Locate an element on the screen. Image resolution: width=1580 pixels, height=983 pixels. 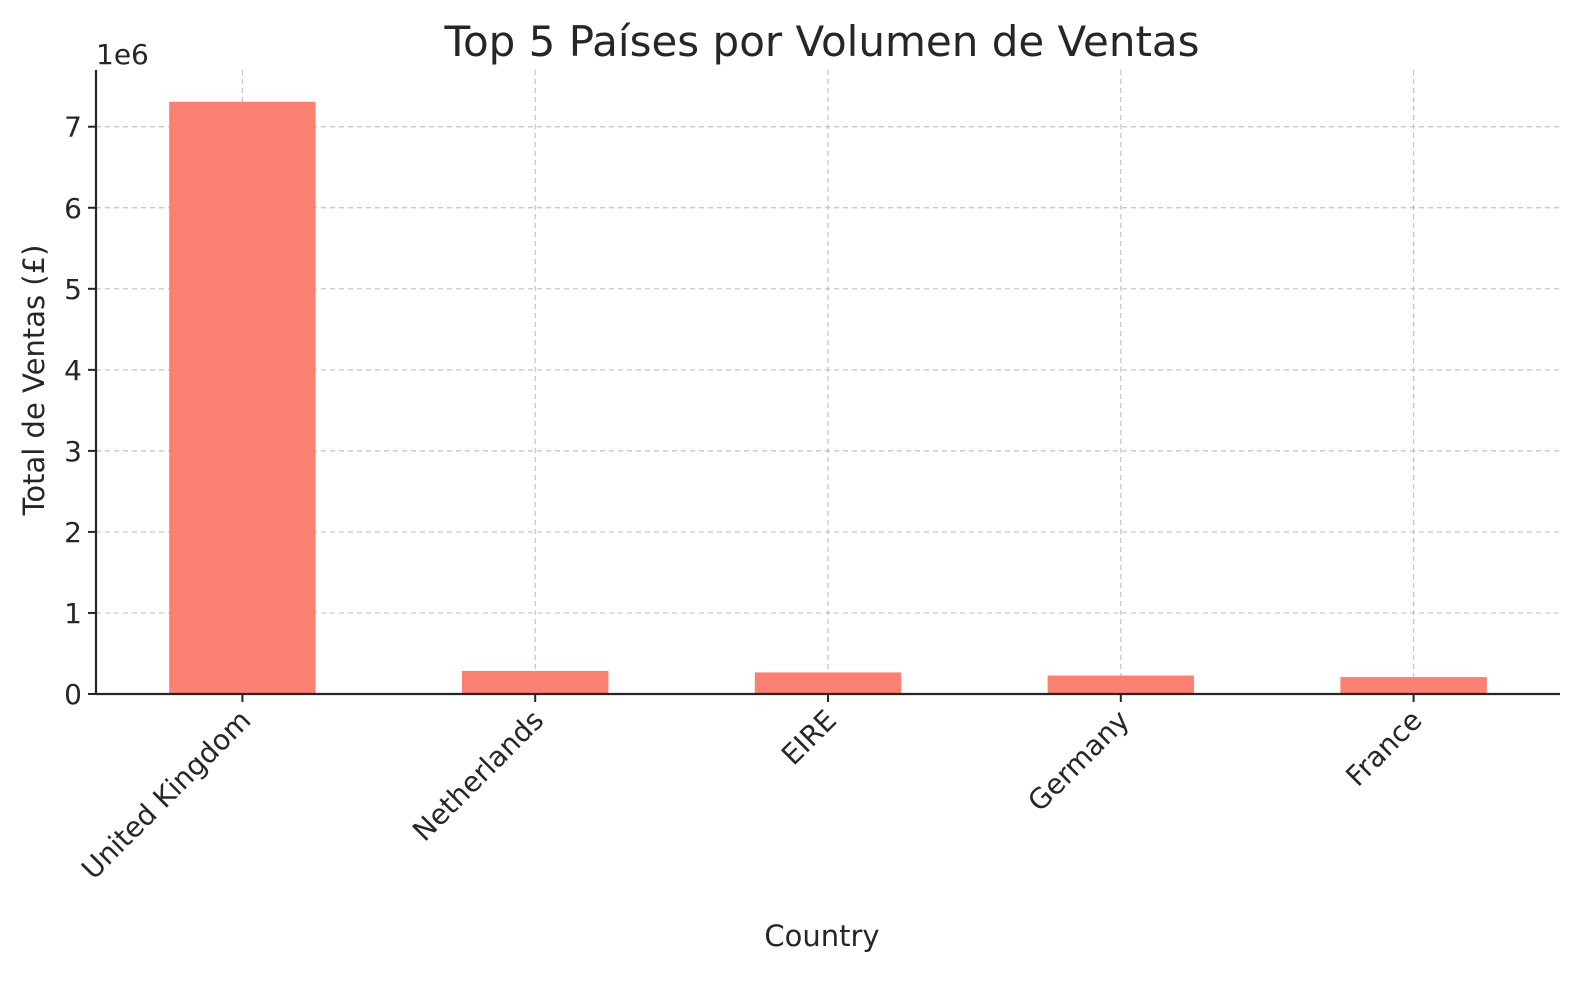
bar-germany is located at coordinates (1120, 684).